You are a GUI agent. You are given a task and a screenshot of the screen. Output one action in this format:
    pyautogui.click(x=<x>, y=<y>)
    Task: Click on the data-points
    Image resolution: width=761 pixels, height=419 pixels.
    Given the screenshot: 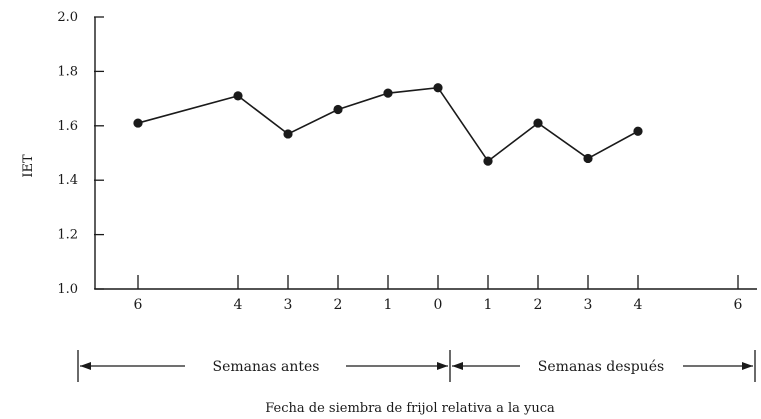 What is the action you would take?
    pyautogui.click(x=388, y=124)
    